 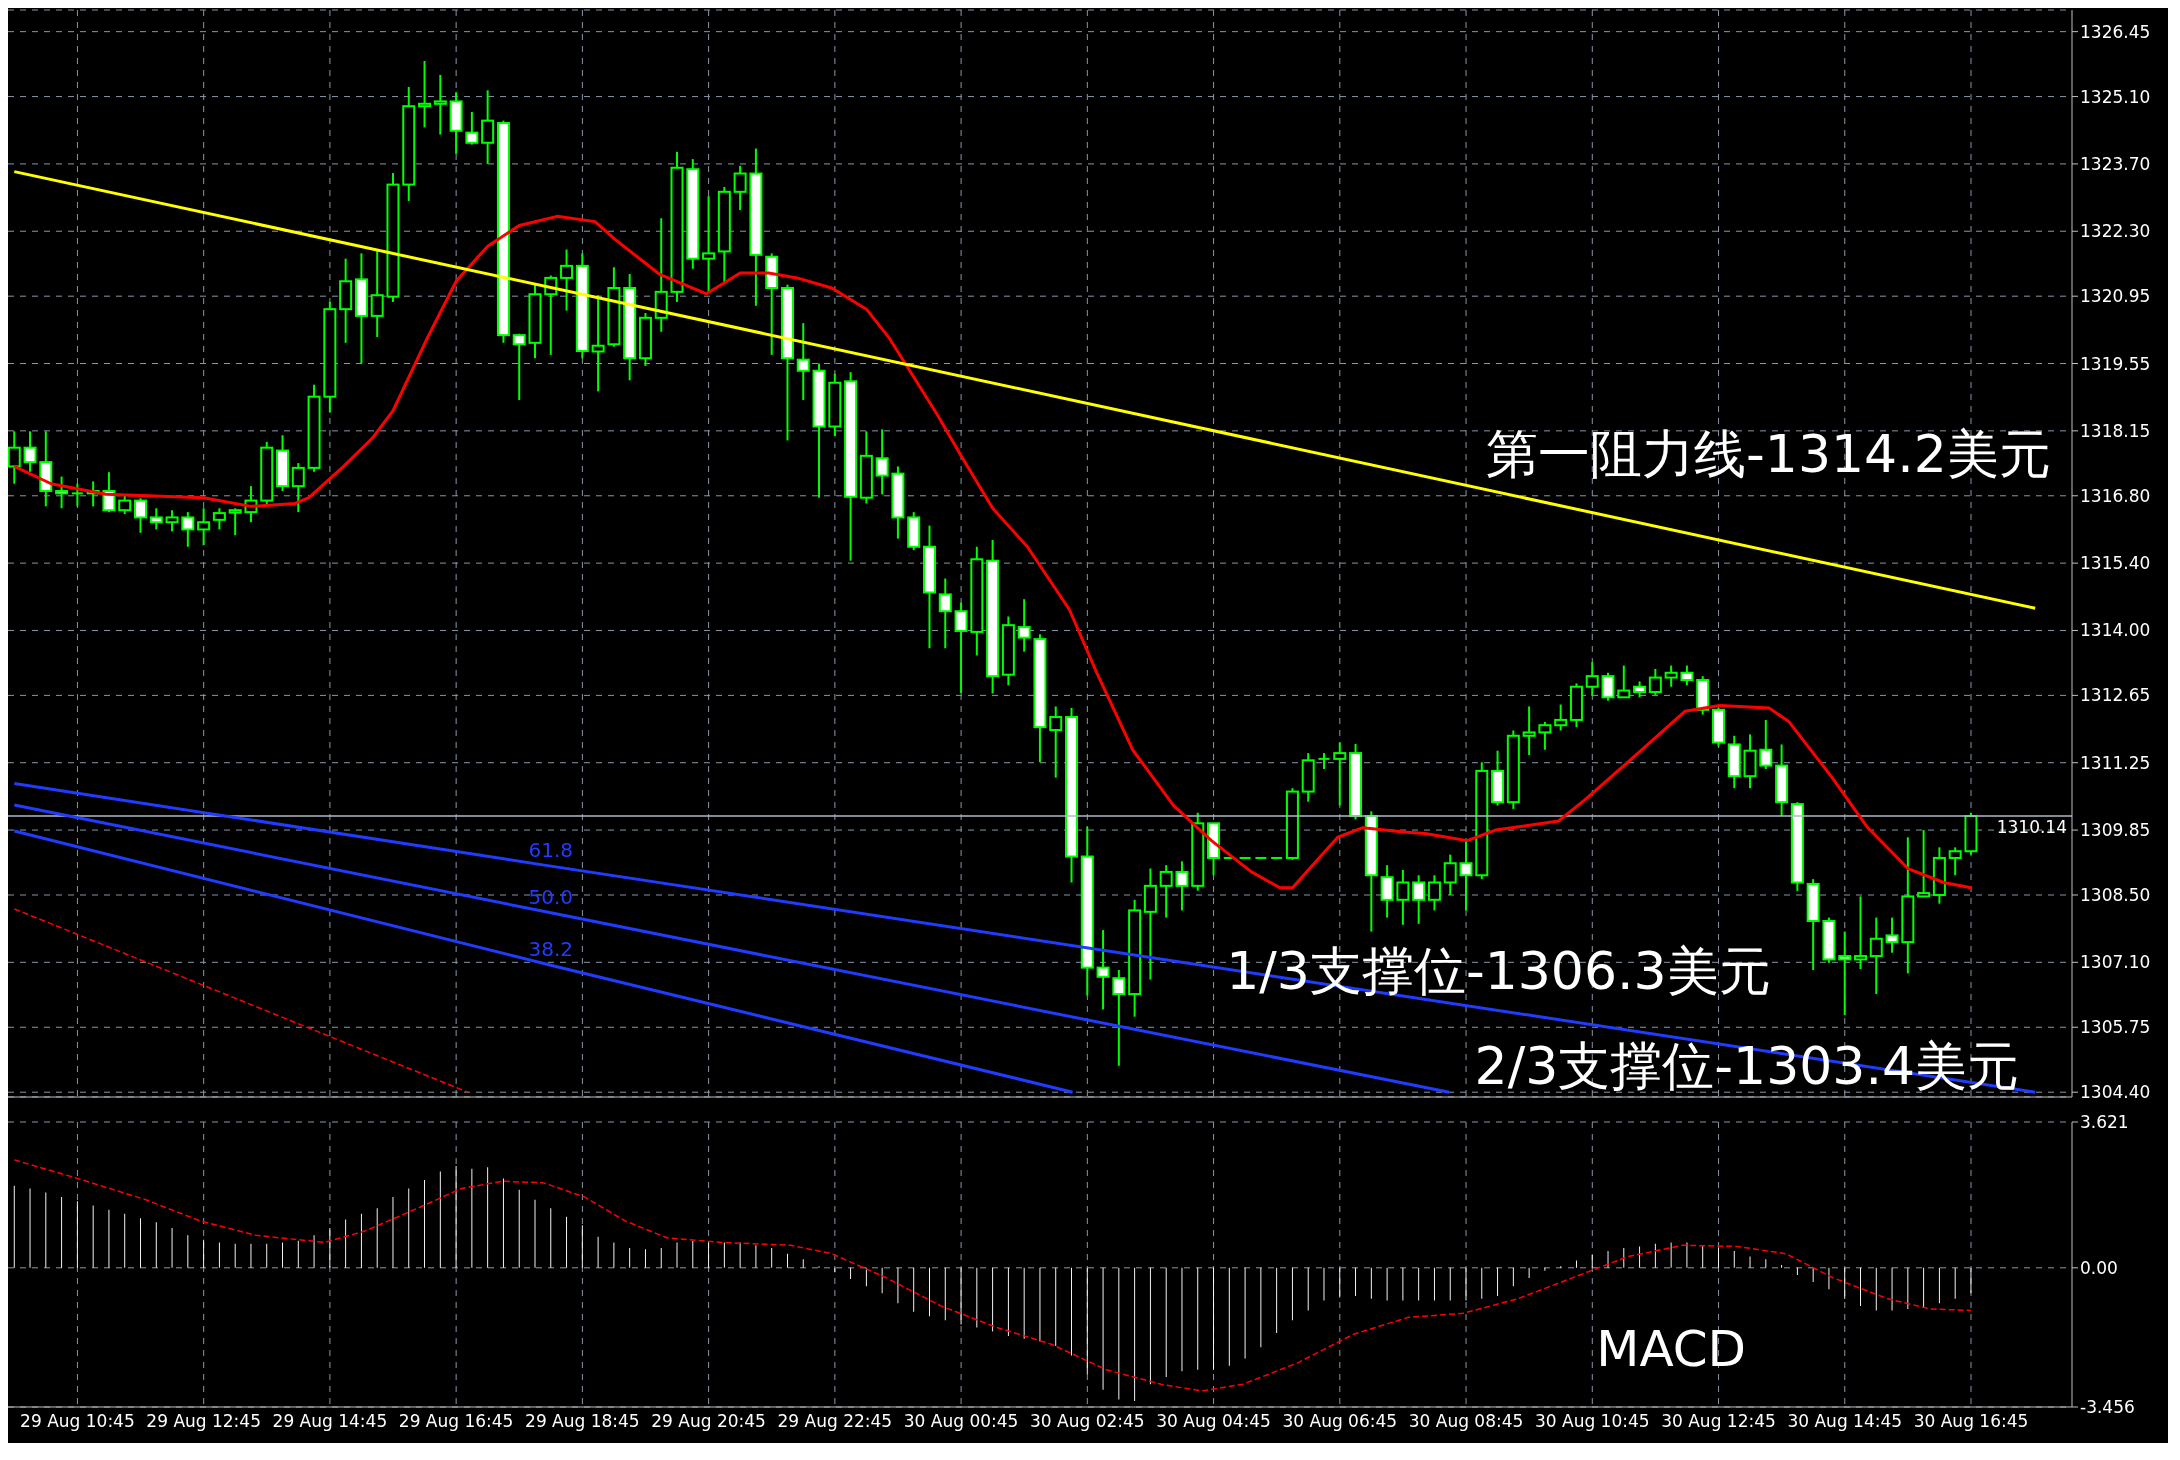 I want to click on annotation: 第一阻力线-1314.2美元, so click(x=1768, y=453).